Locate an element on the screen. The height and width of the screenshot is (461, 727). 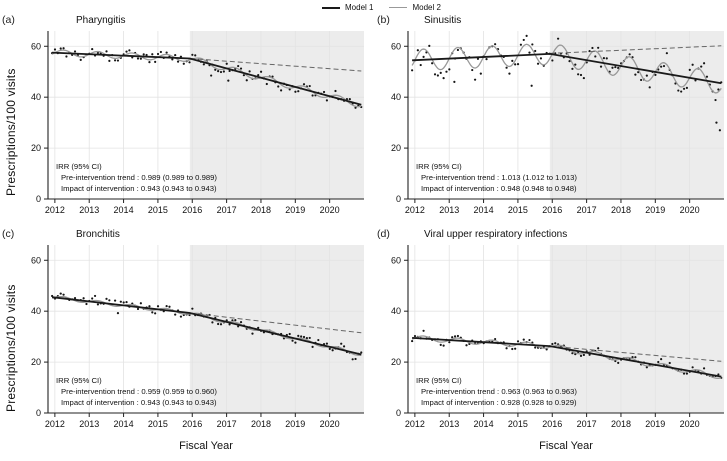
legend-label: Model 1 is located at coordinates (359, 7).